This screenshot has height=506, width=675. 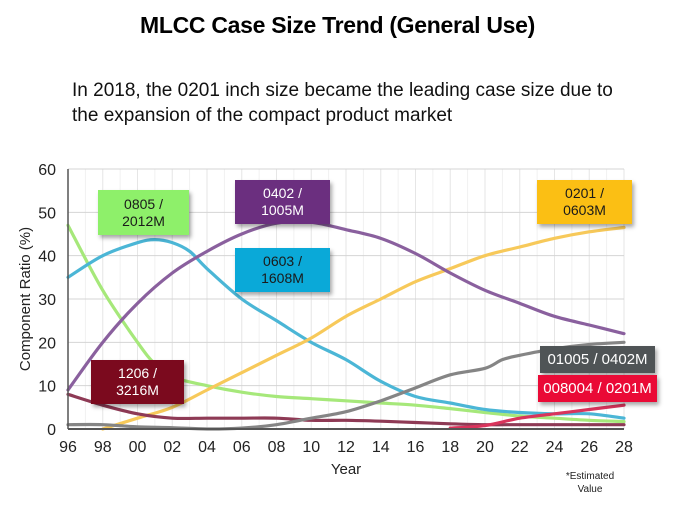 I want to click on series-label-text: 01005 / 0402M, so click(x=597, y=359).